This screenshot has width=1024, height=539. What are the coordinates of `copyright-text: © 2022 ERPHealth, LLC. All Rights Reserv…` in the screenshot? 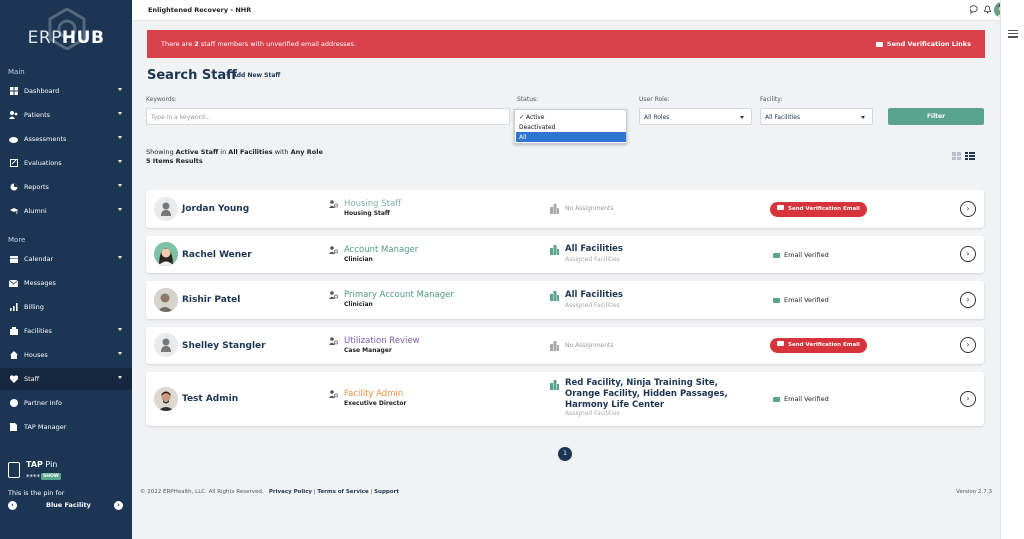 It's located at (202, 492).